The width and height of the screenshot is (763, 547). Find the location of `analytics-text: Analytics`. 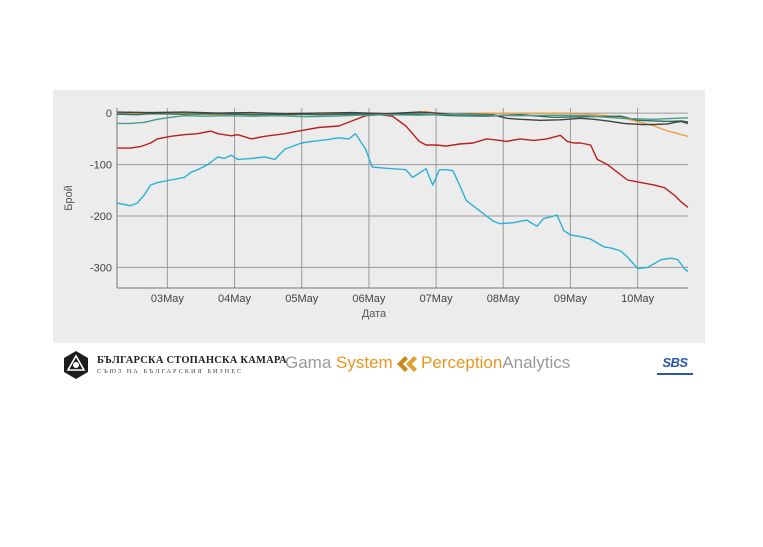

analytics-text: Analytics is located at coordinates (536, 362).